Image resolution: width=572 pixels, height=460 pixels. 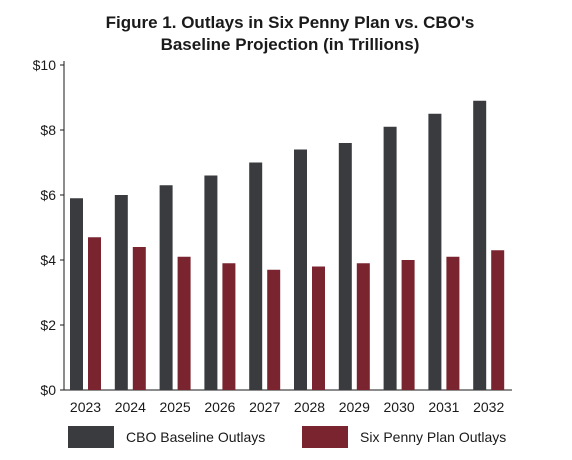 What do you see at coordinates (175, 407) in the screenshot?
I see `x-tick-label: 2025` at bounding box center [175, 407].